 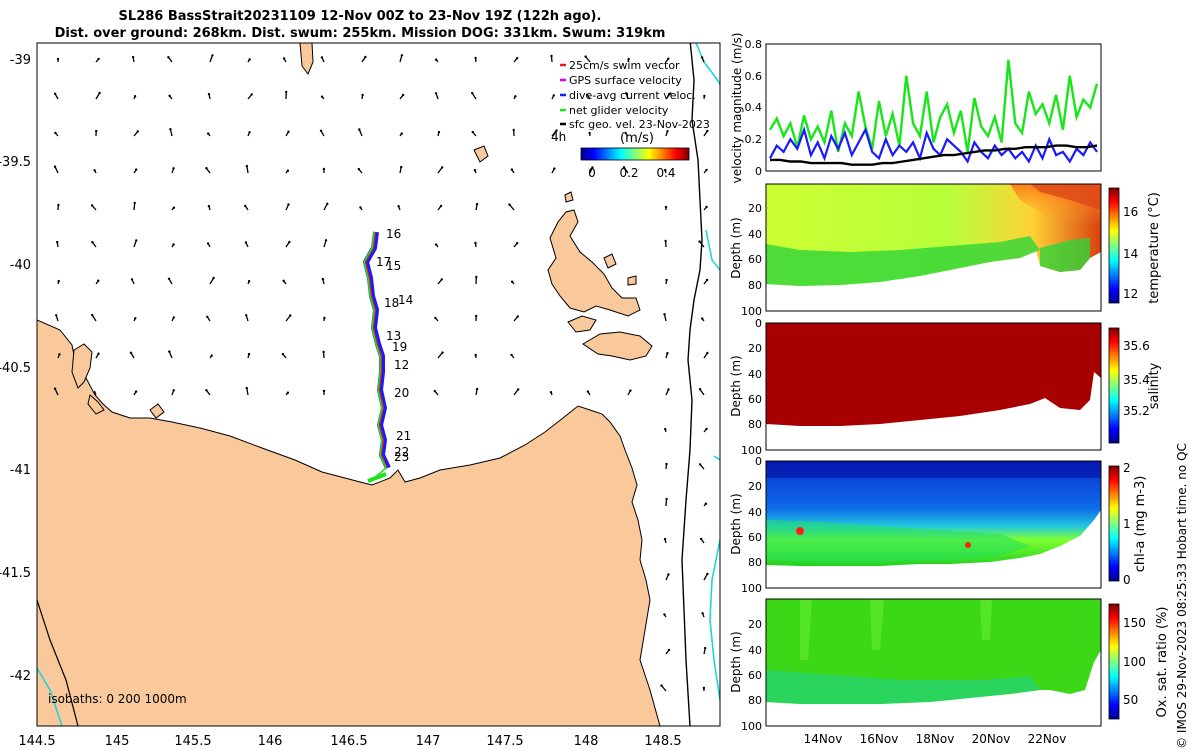 I want to click on ts-y-tick: 0.4, so click(x=754, y=107).